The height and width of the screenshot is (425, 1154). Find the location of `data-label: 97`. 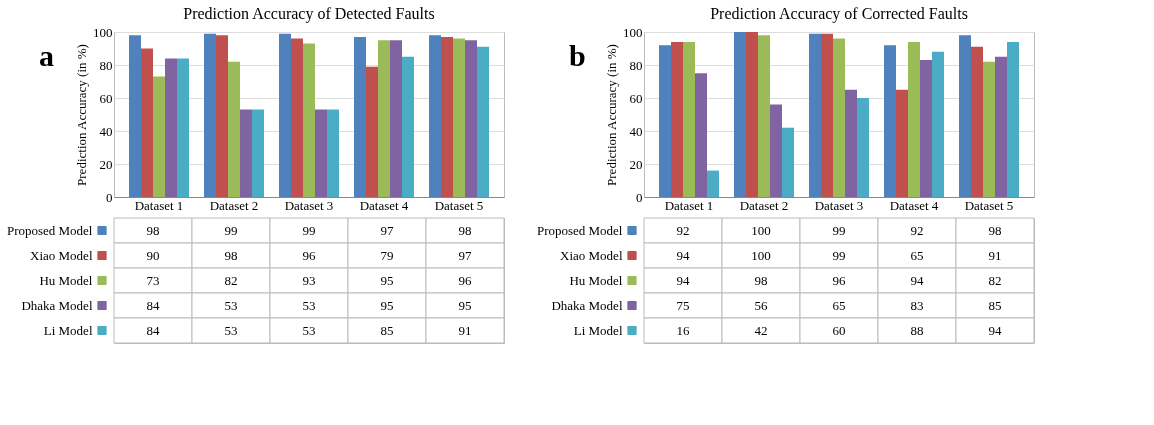

data-label: 97 is located at coordinates (387, 230).